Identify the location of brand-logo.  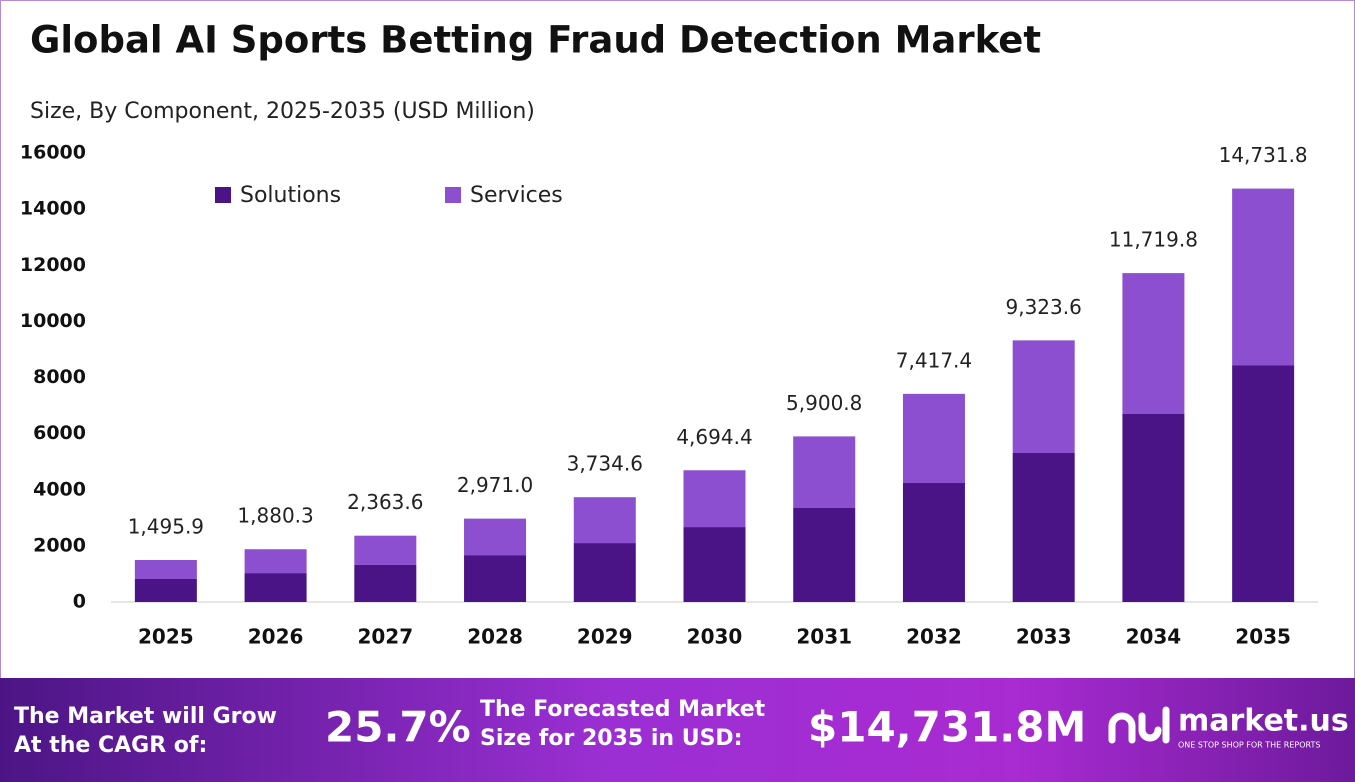
(1139, 725).